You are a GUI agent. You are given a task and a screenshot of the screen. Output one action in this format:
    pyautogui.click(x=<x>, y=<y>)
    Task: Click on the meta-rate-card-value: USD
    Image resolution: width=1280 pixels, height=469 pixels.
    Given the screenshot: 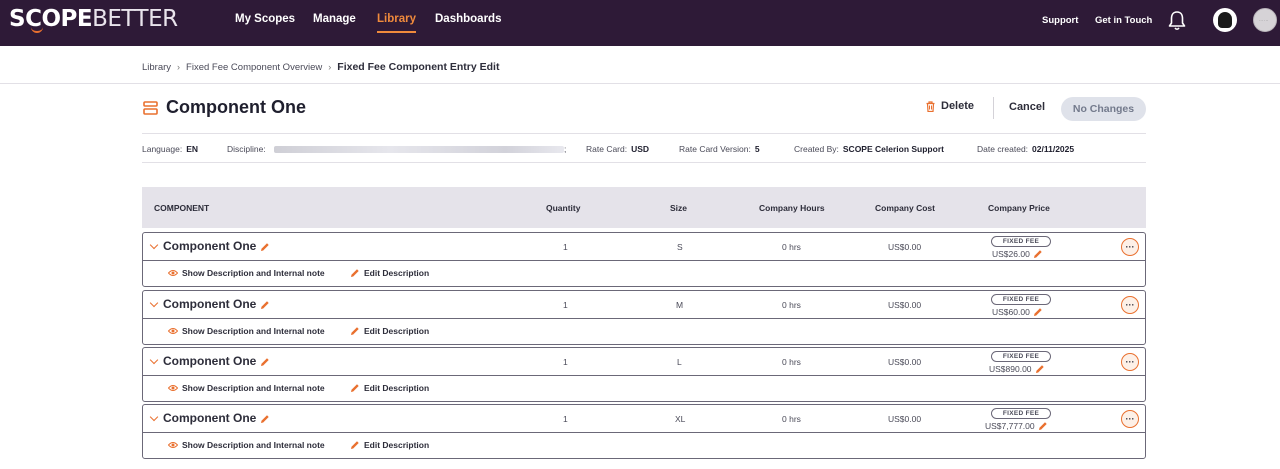 What is the action you would take?
    pyautogui.click(x=640, y=149)
    